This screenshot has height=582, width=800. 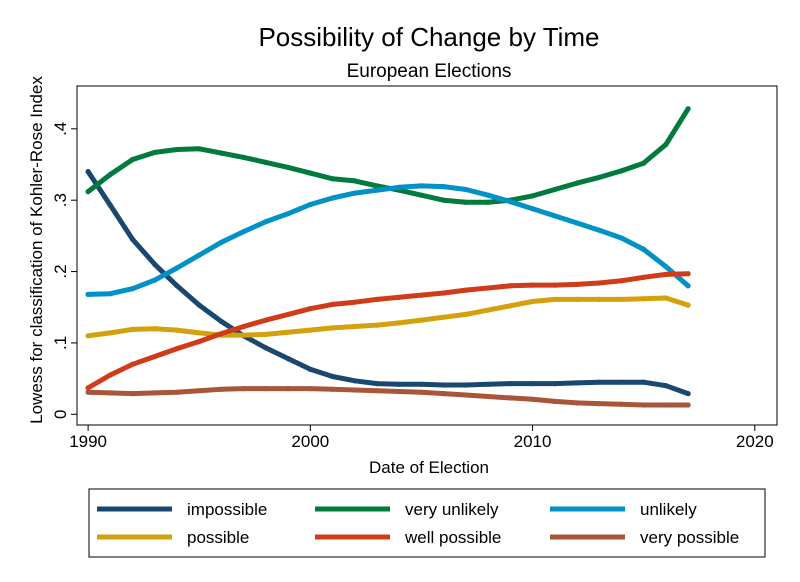 What do you see at coordinates (755, 441) in the screenshot?
I see `x-tick-label: 2020` at bounding box center [755, 441].